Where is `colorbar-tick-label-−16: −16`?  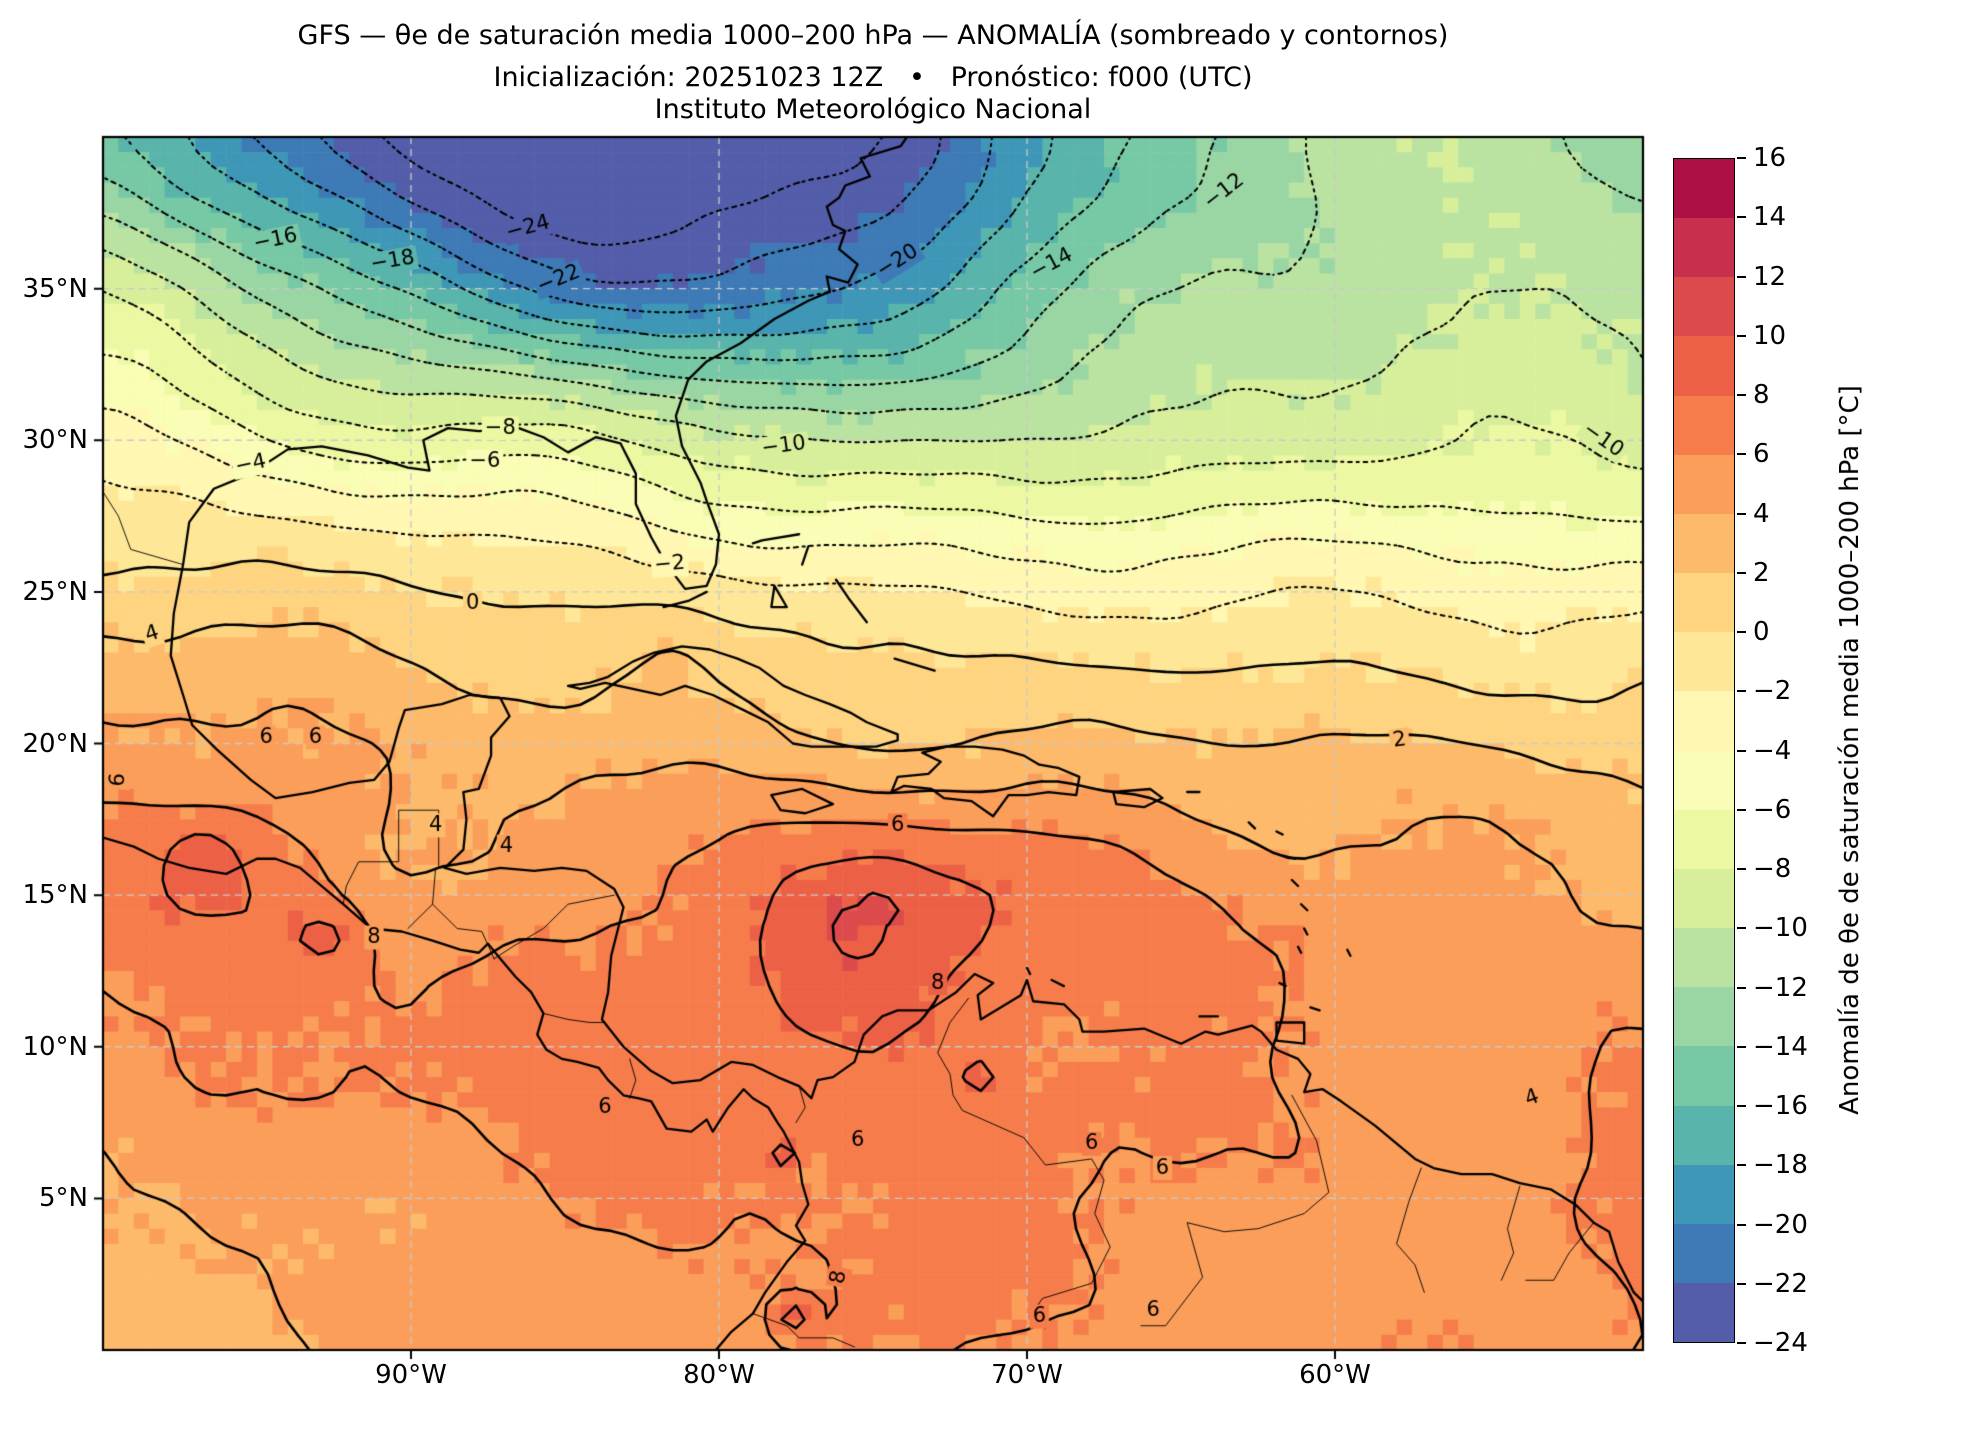
colorbar-tick-label-−16: −16 is located at coordinates (1780, 1106).